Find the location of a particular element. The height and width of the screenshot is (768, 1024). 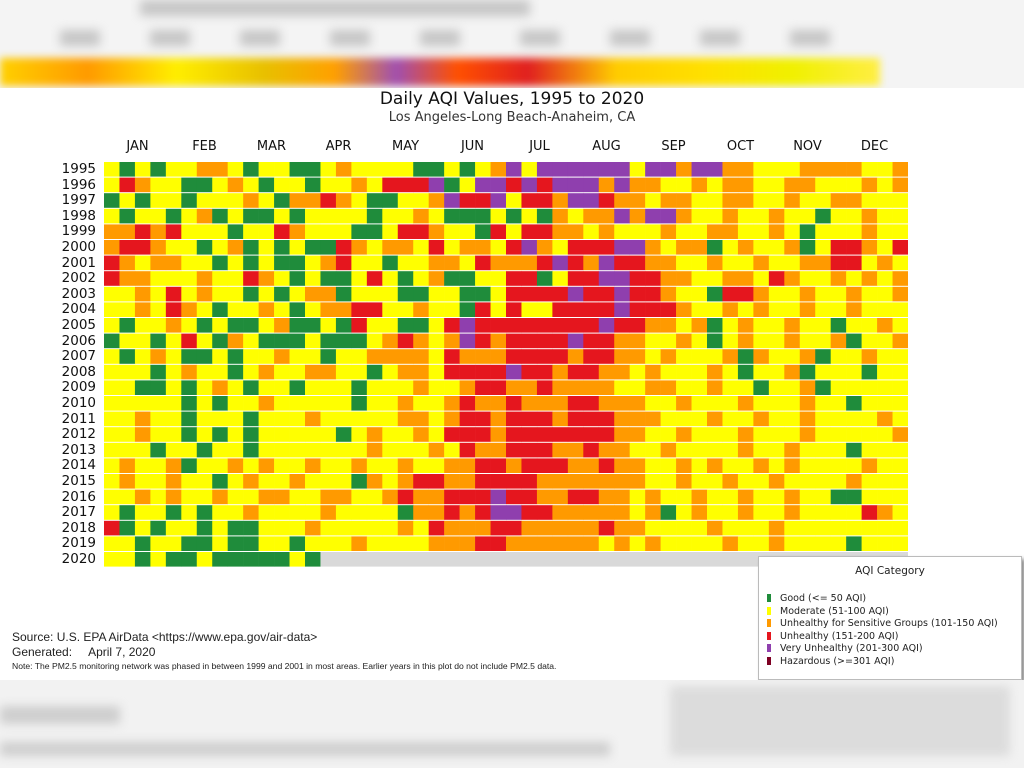

generated-label: Generated: is located at coordinates (42, 652).